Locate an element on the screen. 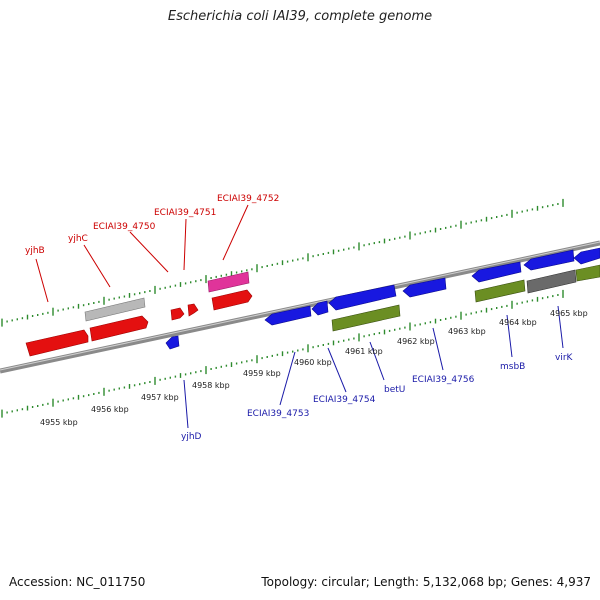  gene-betU is located at coordinates (362, 297).